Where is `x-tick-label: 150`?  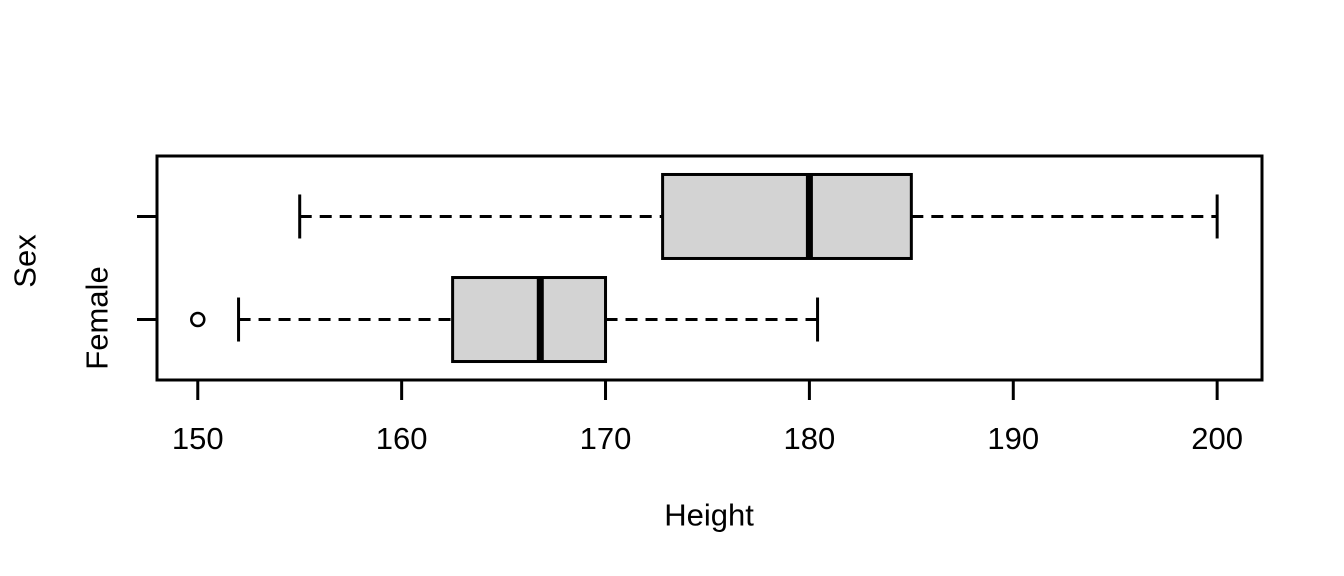
x-tick-label: 150 is located at coordinates (198, 438).